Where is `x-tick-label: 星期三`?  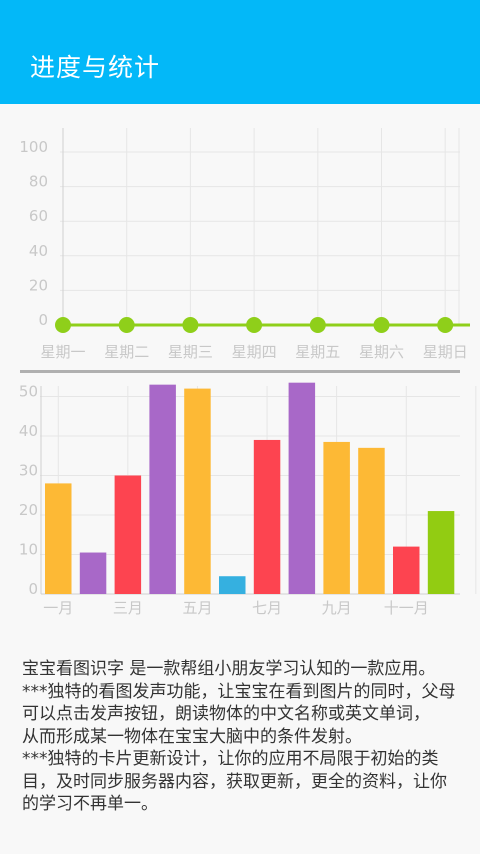
x-tick-label: 星期三 is located at coordinates (190, 352).